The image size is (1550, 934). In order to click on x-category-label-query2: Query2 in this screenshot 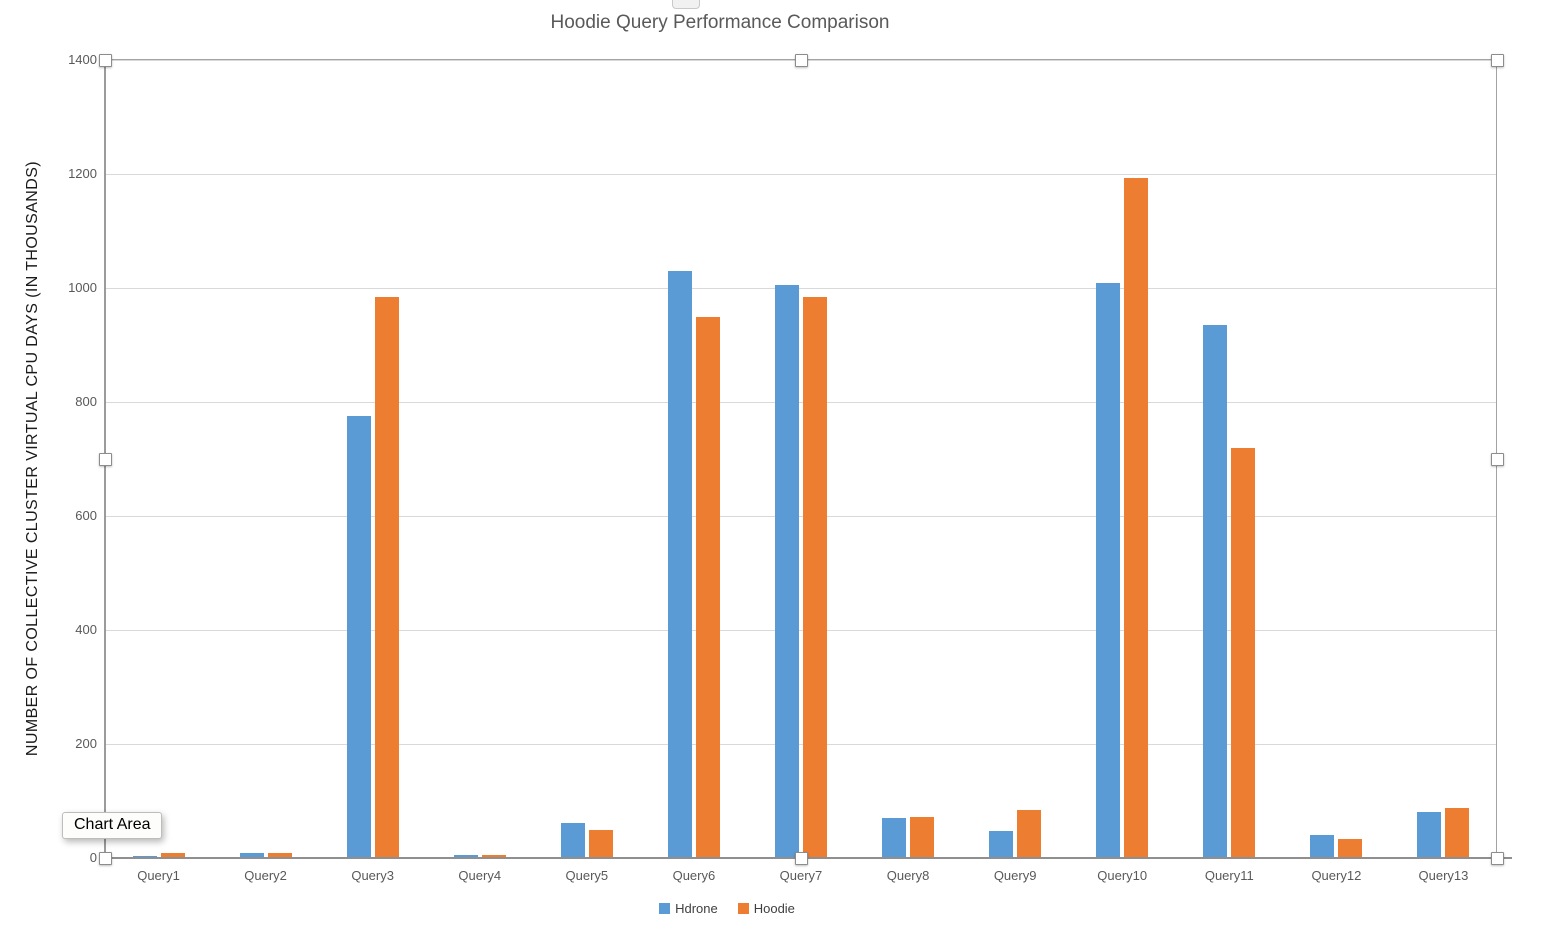, I will do `click(265, 875)`.